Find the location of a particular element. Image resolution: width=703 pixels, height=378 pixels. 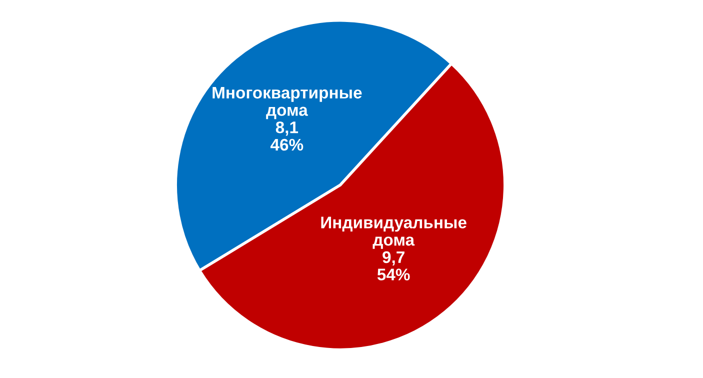

data-label: 8,1 46% is located at coordinates (287, 136).